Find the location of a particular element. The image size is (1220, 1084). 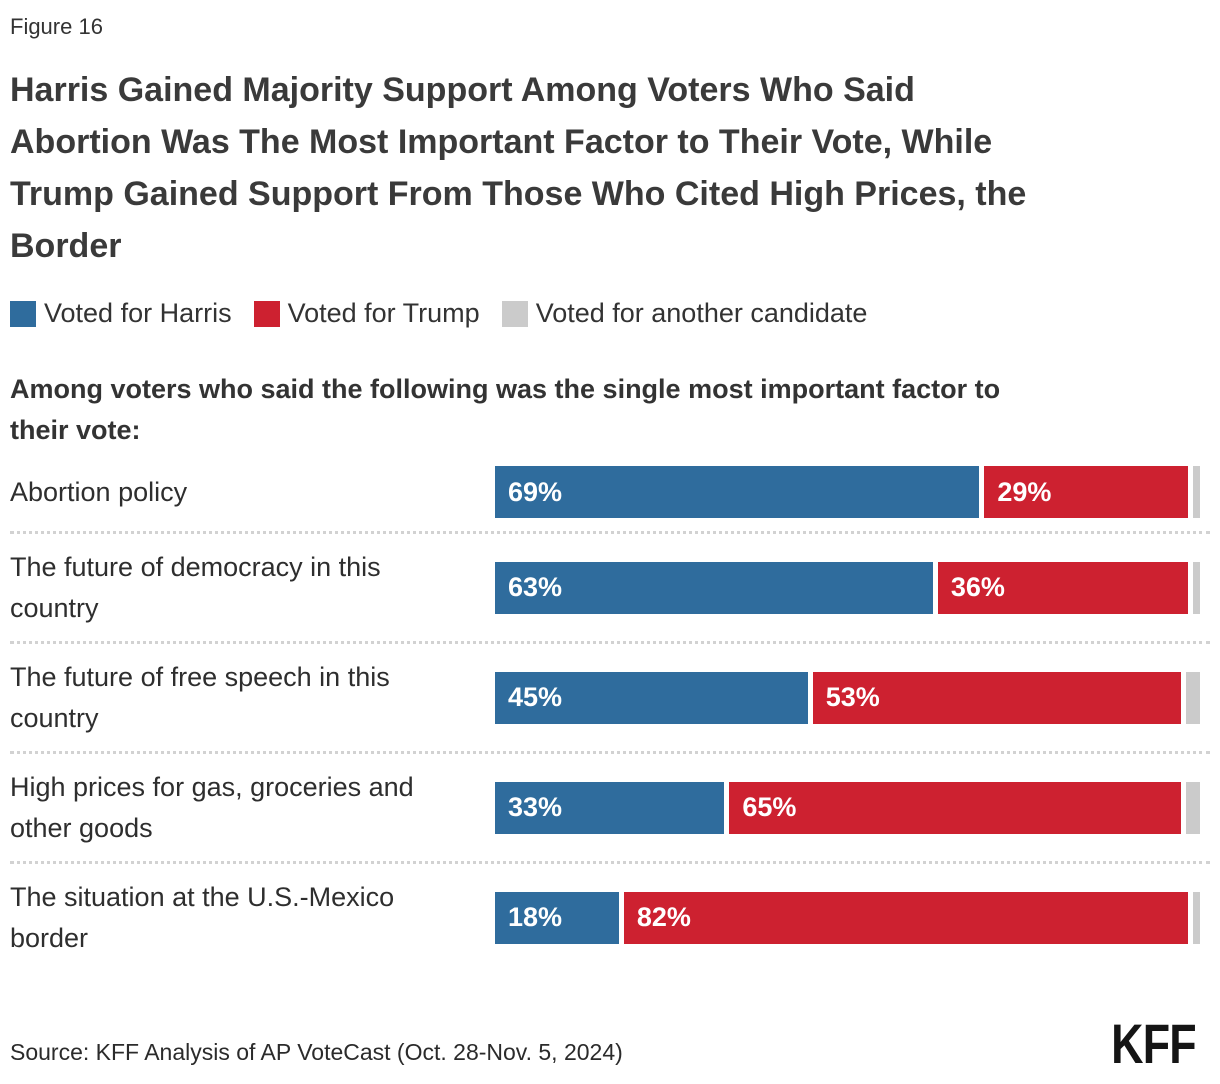

trump-bar-segment: 65% is located at coordinates (955, 807).